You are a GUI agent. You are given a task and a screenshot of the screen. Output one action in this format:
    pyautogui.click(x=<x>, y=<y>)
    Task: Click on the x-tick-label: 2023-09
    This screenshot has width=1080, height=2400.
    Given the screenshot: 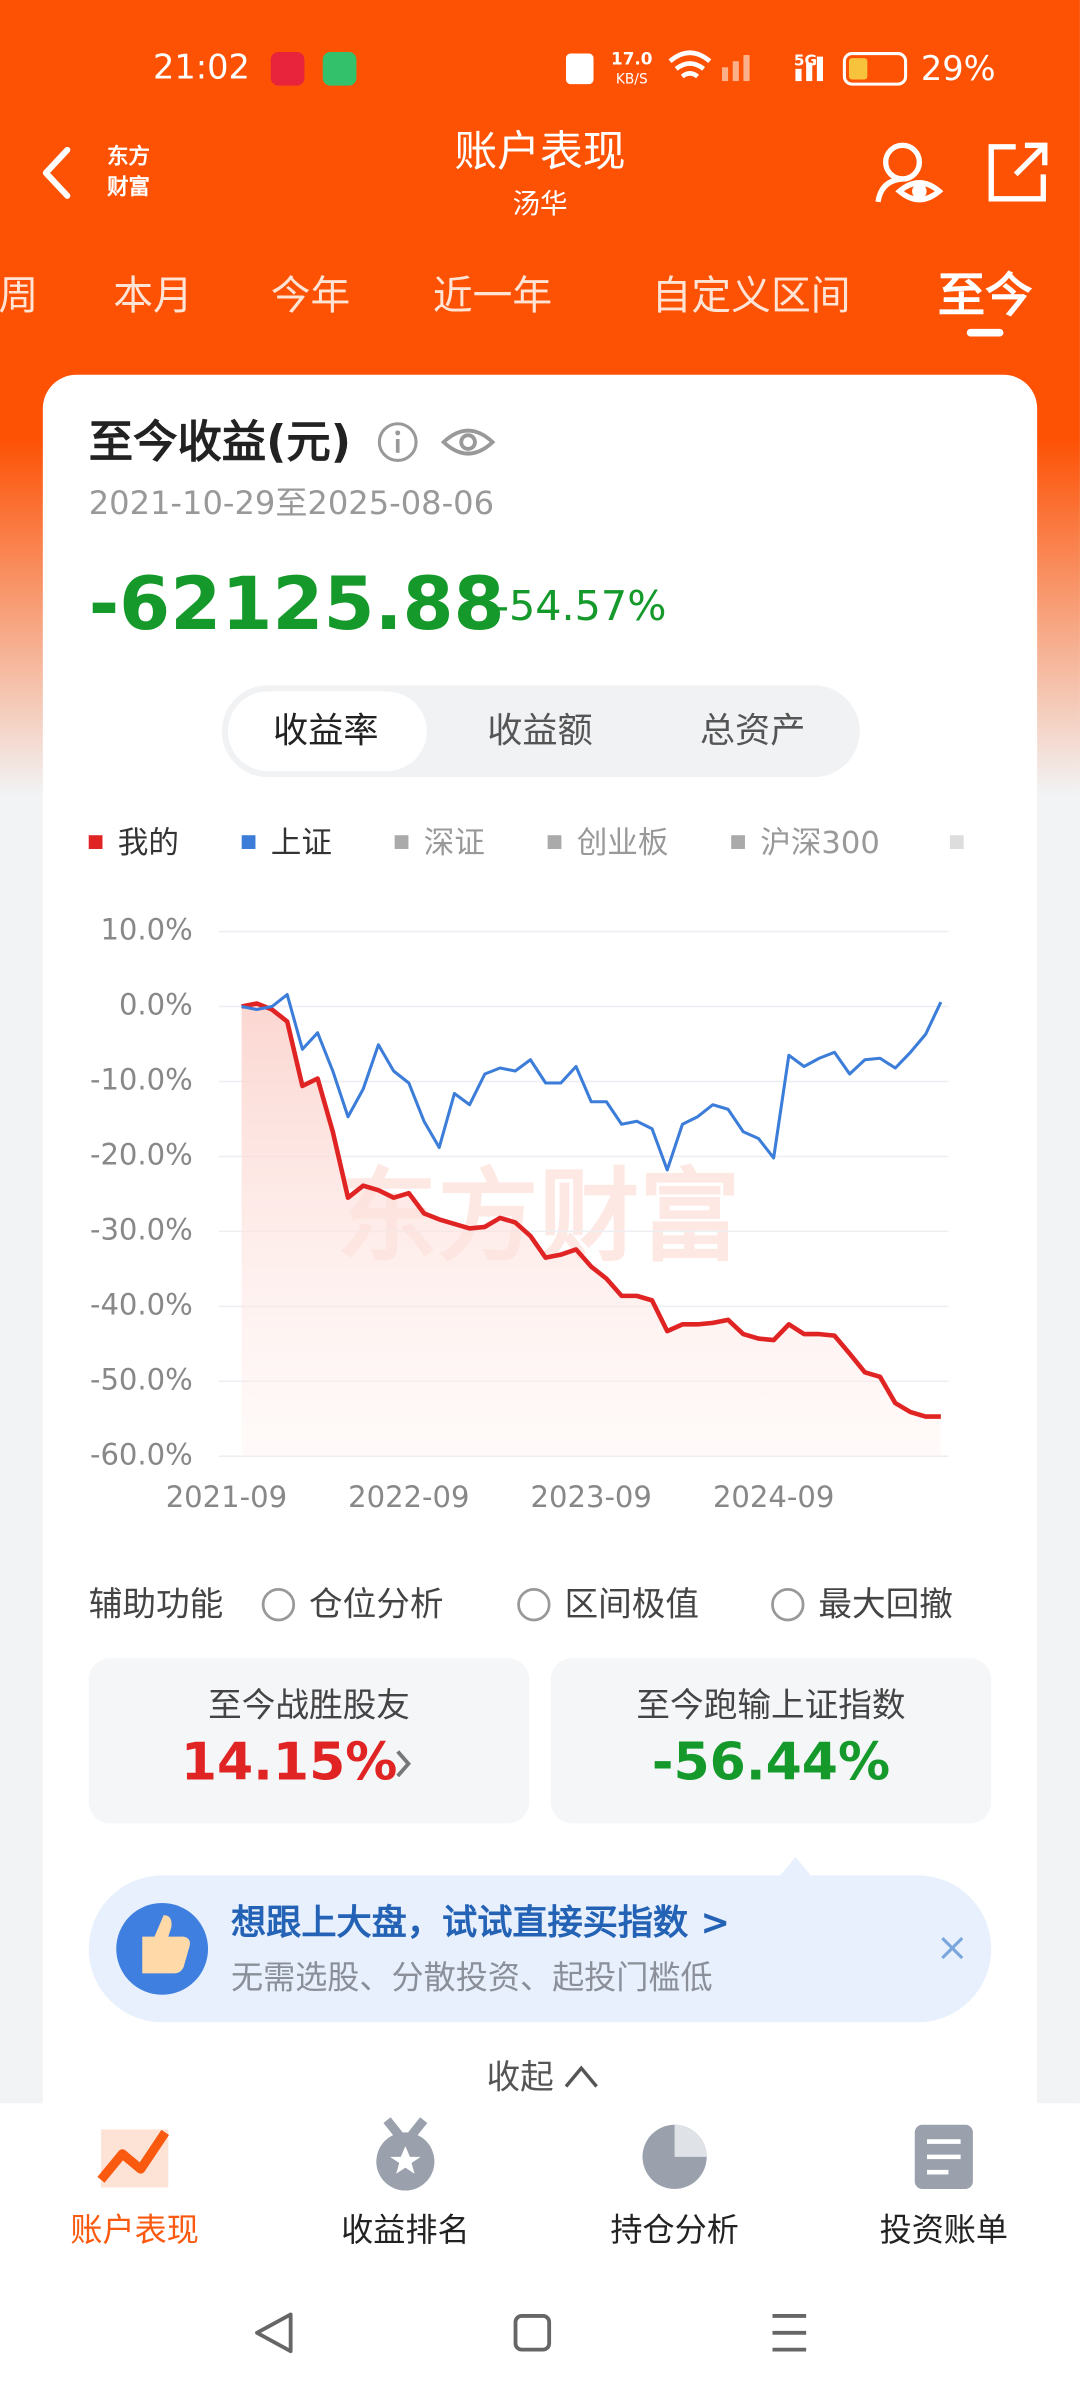 What is the action you would take?
    pyautogui.click(x=591, y=1497)
    